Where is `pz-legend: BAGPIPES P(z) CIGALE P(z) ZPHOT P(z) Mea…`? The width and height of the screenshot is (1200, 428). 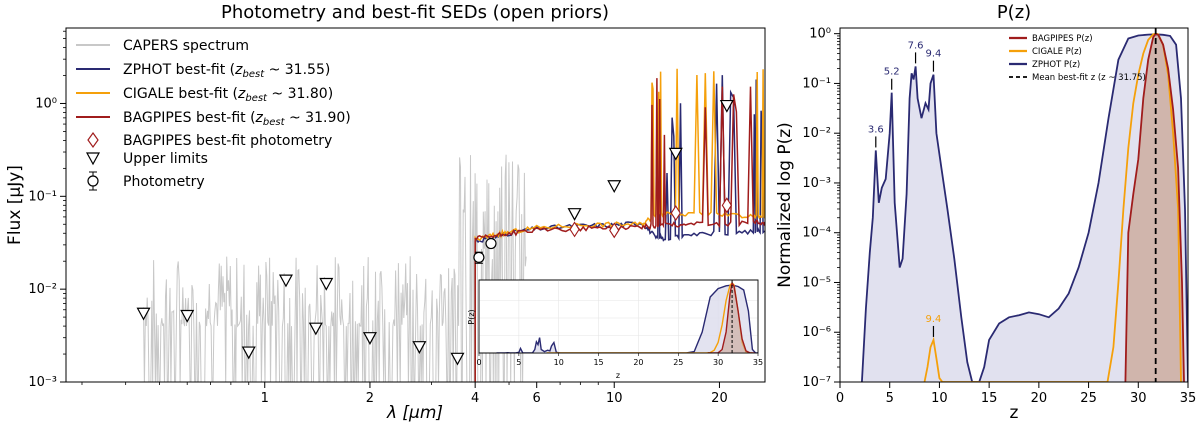 pz-legend: BAGPIPES P(z) CIGALE P(z) ZPHOT P(z) Mea… is located at coordinates (1077, 58).